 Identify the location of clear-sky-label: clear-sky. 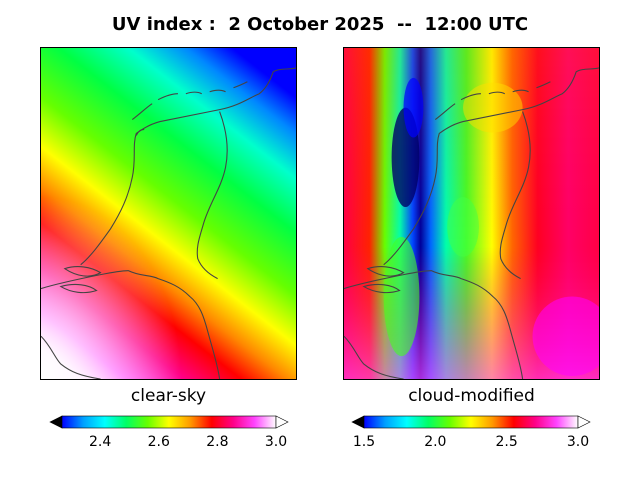
(168, 396).